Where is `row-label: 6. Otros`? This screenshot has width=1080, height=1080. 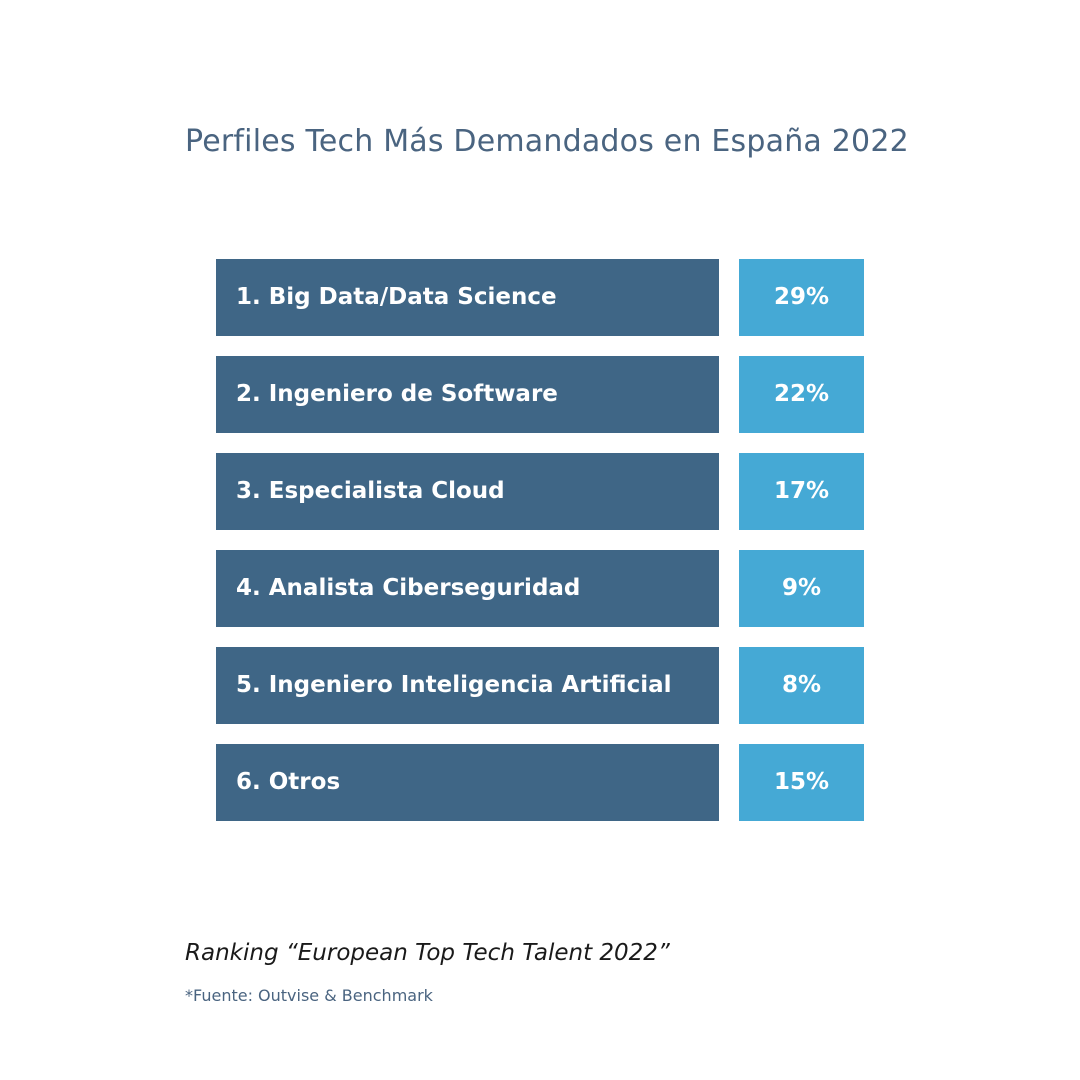 row-label: 6. Otros is located at coordinates (467, 782).